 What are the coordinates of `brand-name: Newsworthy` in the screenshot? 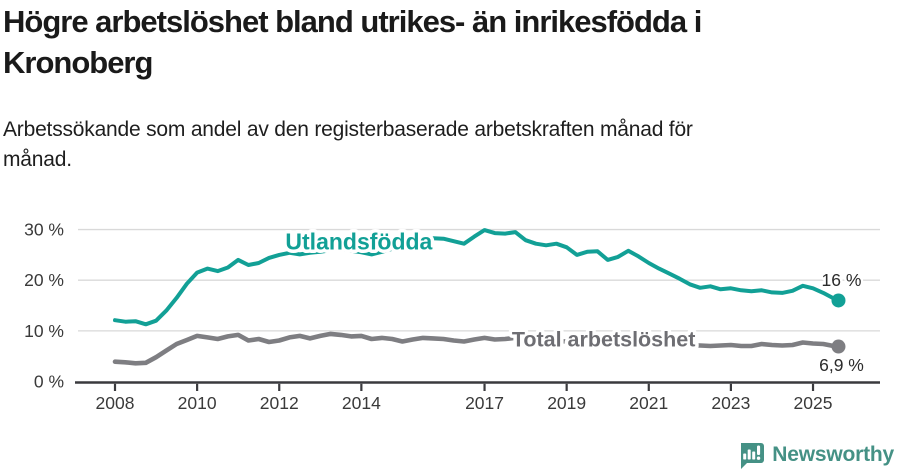 It's located at (833, 454).